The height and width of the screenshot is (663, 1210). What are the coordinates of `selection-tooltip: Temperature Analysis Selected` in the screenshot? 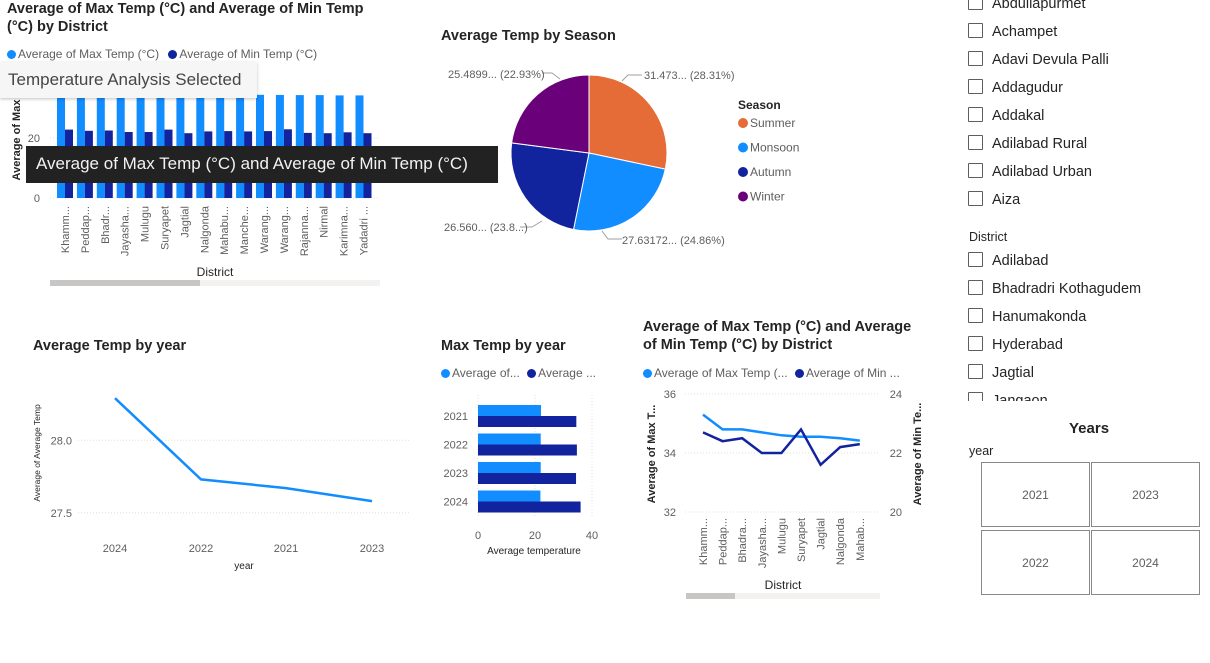 It's located at (128, 80).